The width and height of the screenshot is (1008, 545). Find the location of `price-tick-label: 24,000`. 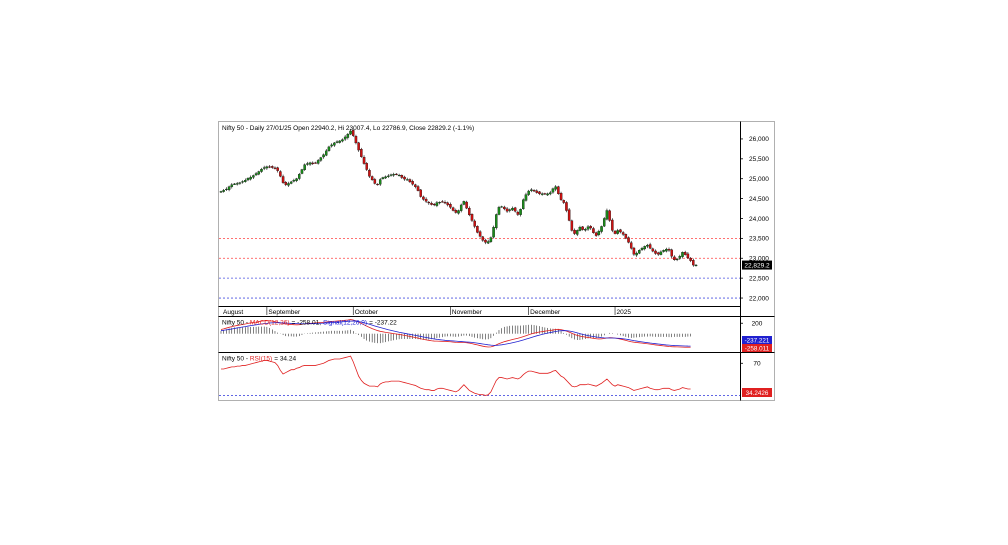

price-tick-label: 24,000 is located at coordinates (759, 219).